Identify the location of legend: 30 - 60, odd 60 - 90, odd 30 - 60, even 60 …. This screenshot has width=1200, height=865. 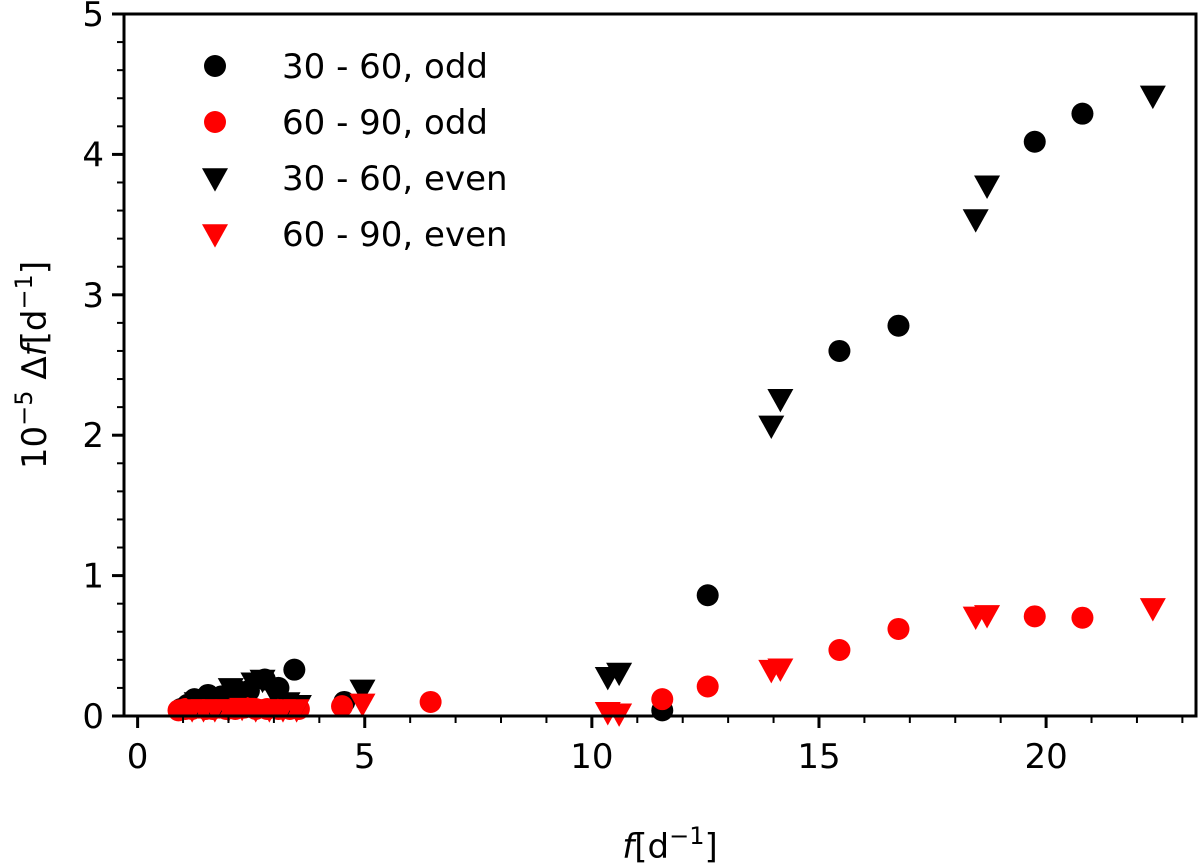
(355, 151).